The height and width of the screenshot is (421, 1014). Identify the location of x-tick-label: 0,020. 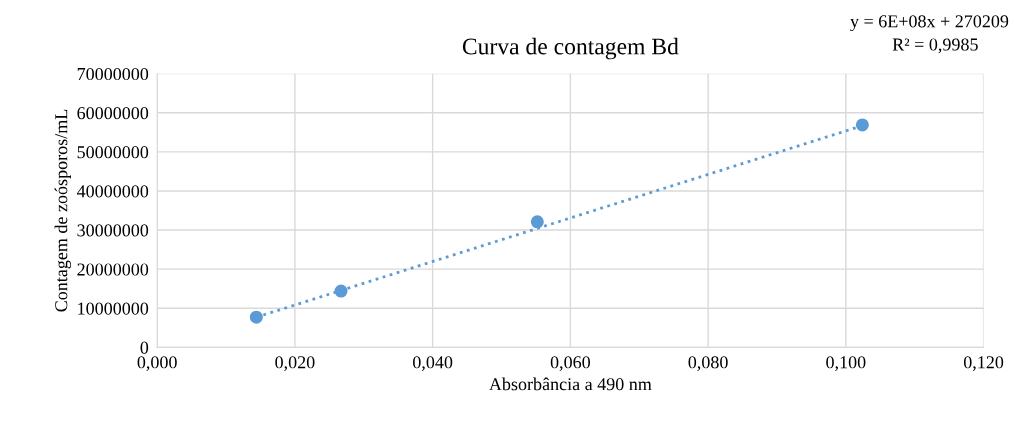
(295, 363).